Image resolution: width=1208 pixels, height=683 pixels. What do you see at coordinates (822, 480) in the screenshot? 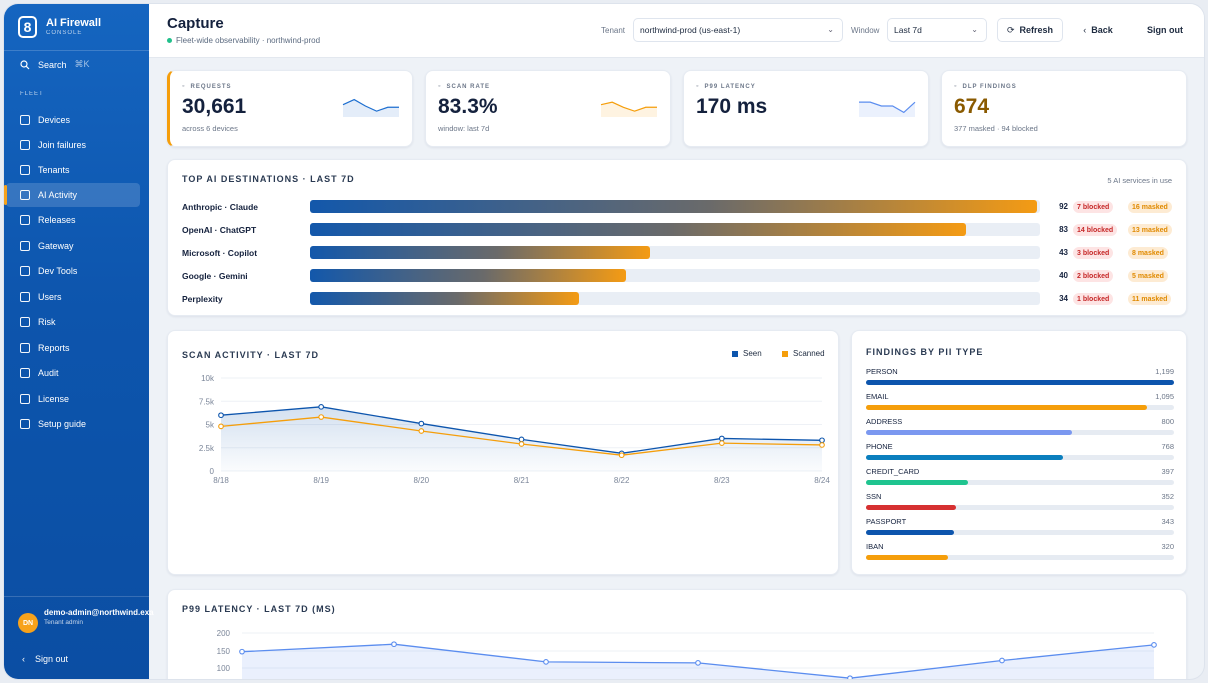
I see `x-tick-label: 8/24` at bounding box center [822, 480].